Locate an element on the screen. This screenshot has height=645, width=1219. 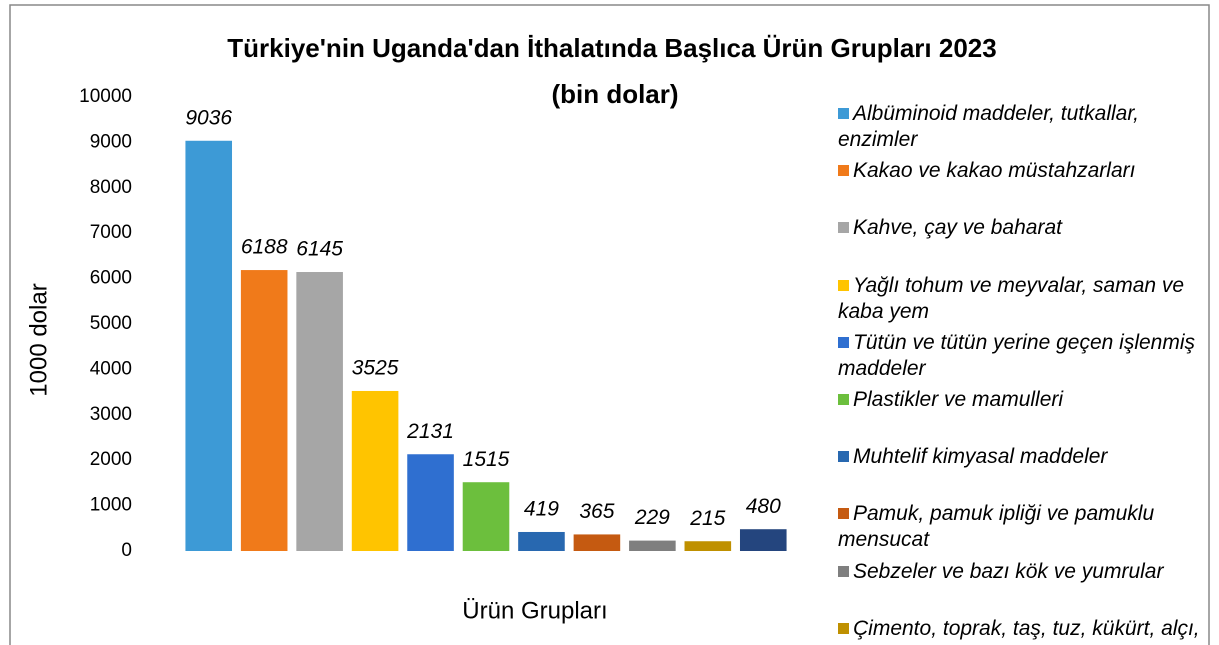
legend-label: Plastikler ve mamulleri is located at coordinates (958, 399).